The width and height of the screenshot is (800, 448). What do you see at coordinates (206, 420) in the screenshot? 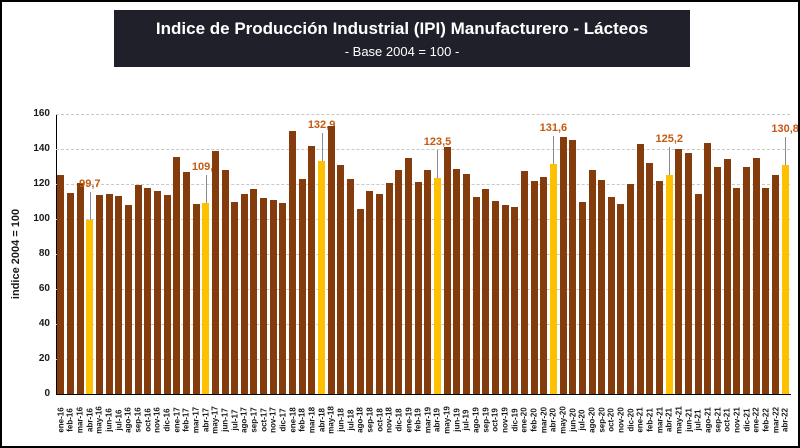
I see `x-axis-tick-label: abr-17` at bounding box center [206, 420].